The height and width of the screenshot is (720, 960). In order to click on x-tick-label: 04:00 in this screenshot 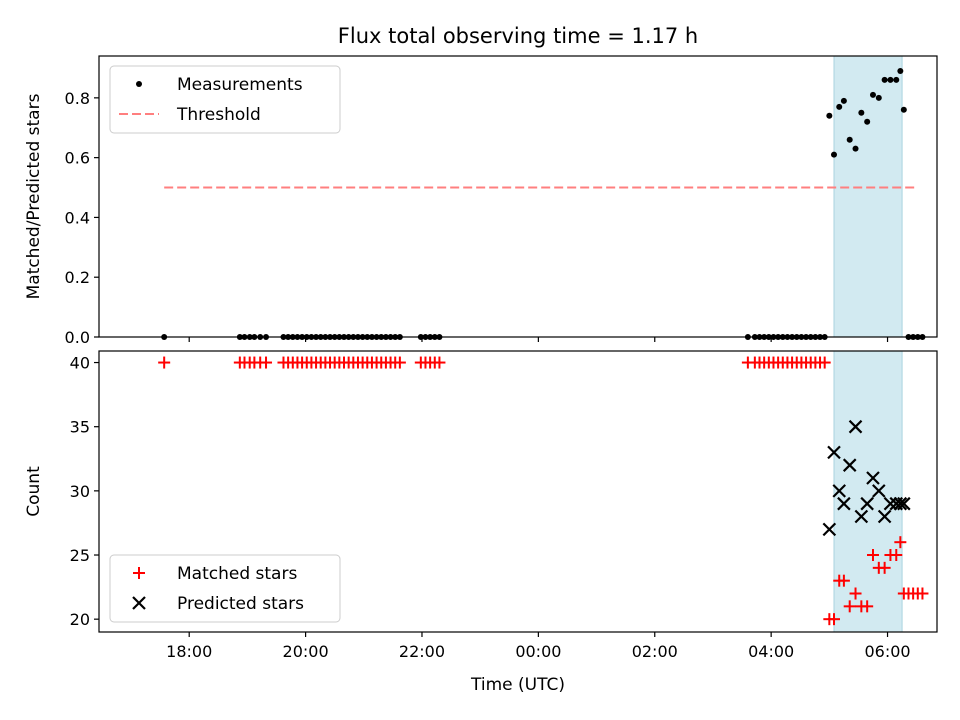, I will do `click(771, 651)`.